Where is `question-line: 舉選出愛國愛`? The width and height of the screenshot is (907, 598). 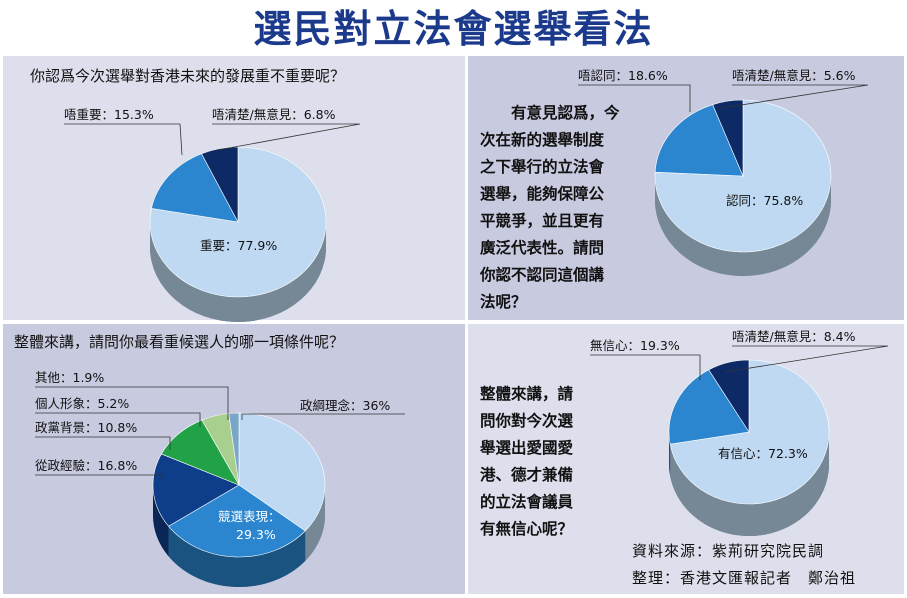 question-line: 舉選出愛國愛 is located at coordinates (527, 448).